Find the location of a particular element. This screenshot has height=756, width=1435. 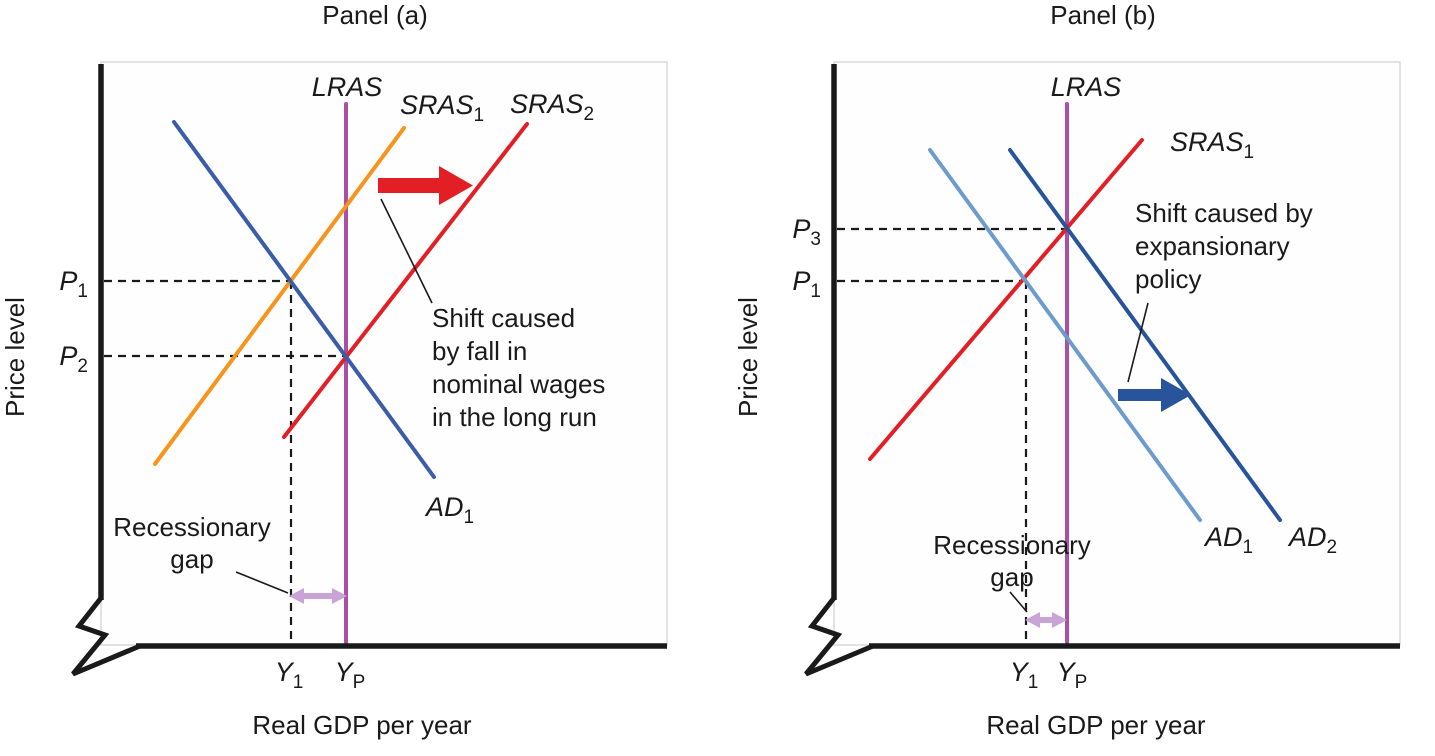

panel-b-p1-label-base: P is located at coordinates (801, 281).